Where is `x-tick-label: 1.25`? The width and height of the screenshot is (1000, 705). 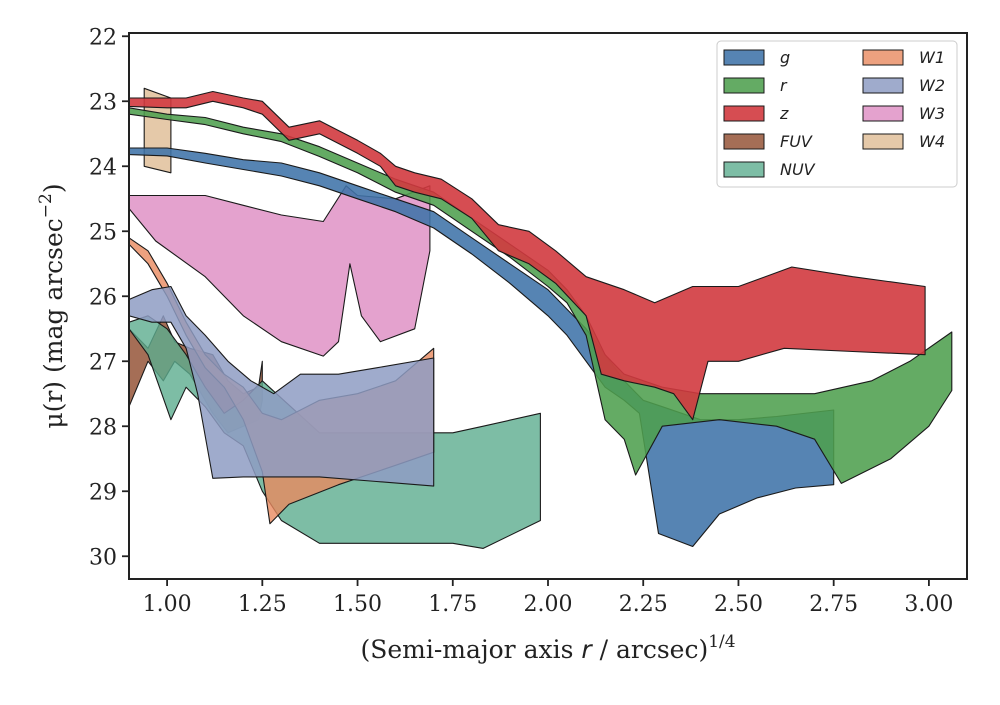 x-tick-label: 1.25 is located at coordinates (262, 604).